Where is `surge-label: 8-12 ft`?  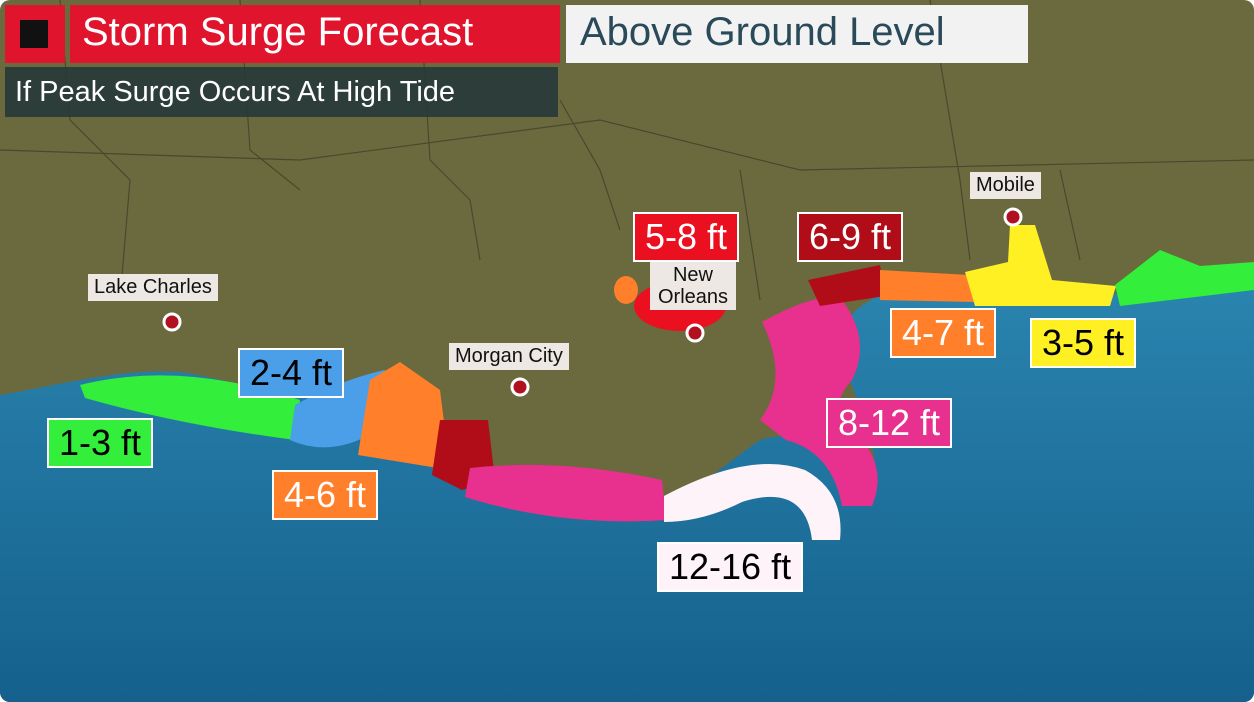
surge-label: 8-12 ft is located at coordinates (889, 423).